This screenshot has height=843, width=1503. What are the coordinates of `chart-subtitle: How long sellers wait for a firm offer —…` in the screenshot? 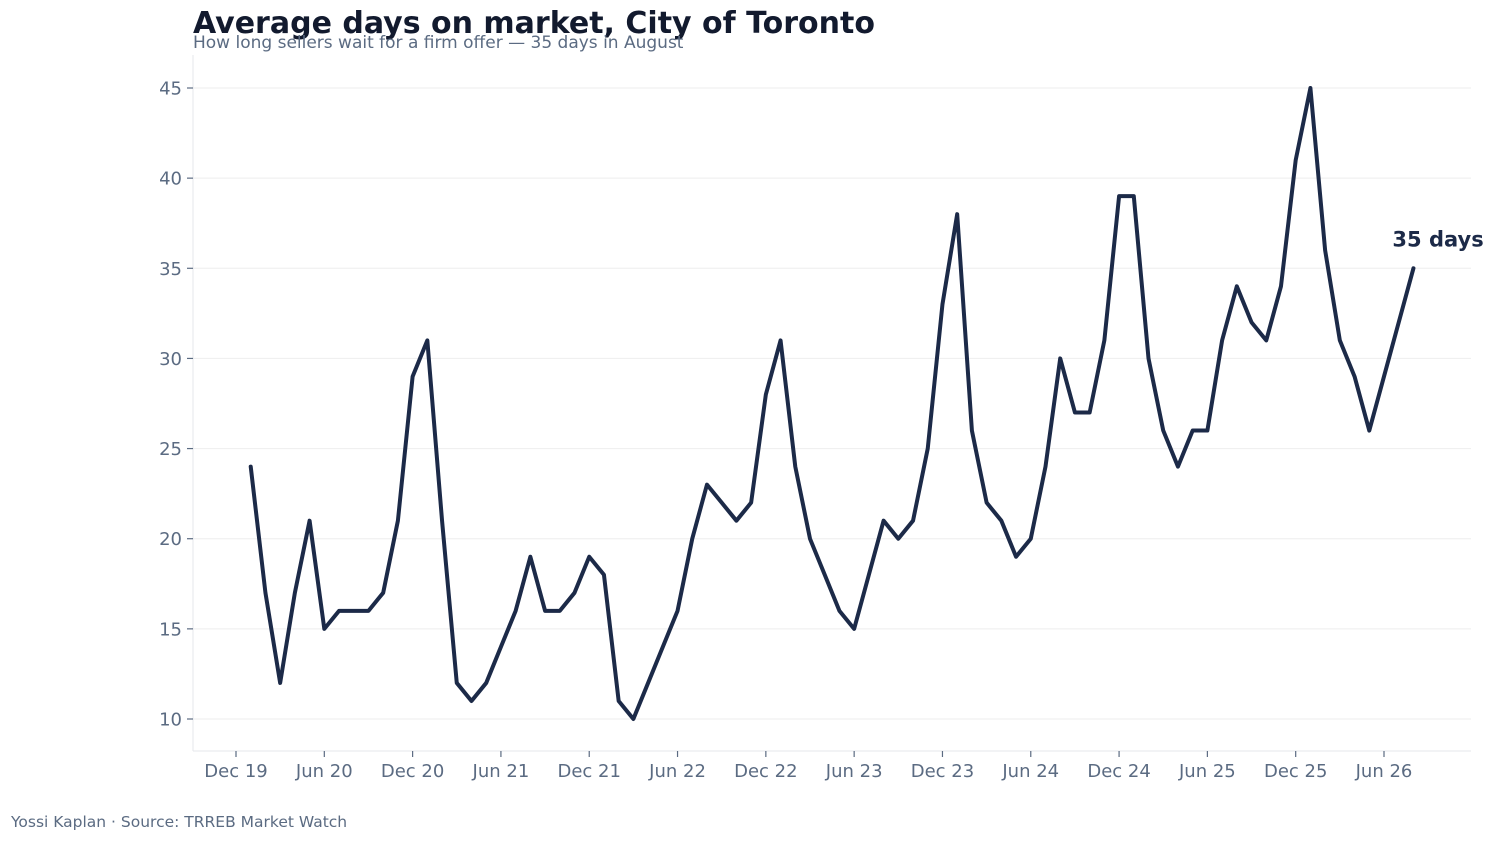 It's located at (438, 43).